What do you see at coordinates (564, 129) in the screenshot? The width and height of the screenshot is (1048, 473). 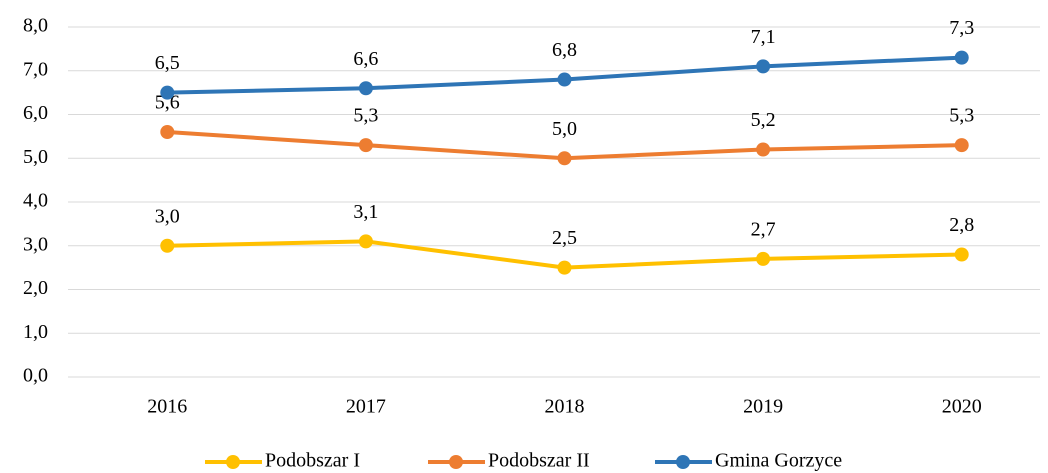 I see `data-label: 5,0` at bounding box center [564, 129].